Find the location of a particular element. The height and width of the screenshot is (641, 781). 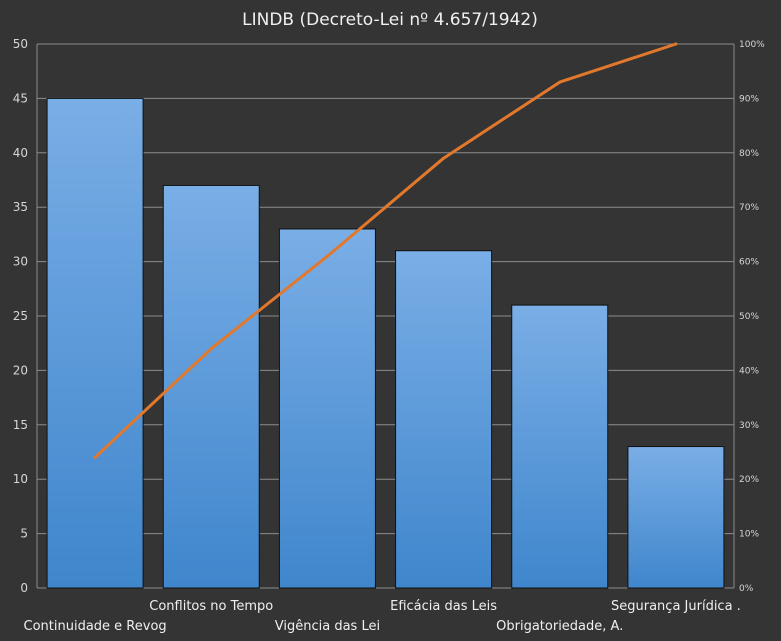

y-tick-label: 40 is located at coordinates (20, 153).